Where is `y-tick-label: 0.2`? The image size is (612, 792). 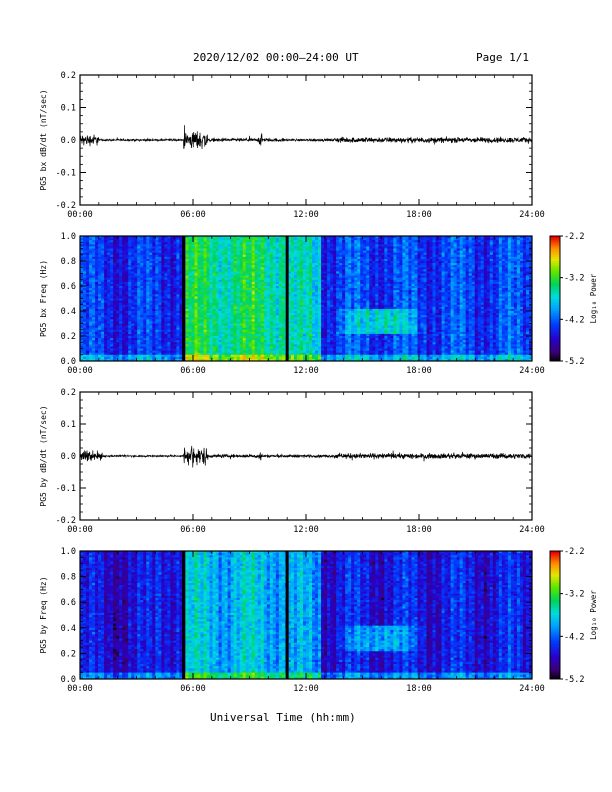
y-tick-label: 0.2 is located at coordinates (68, 76).